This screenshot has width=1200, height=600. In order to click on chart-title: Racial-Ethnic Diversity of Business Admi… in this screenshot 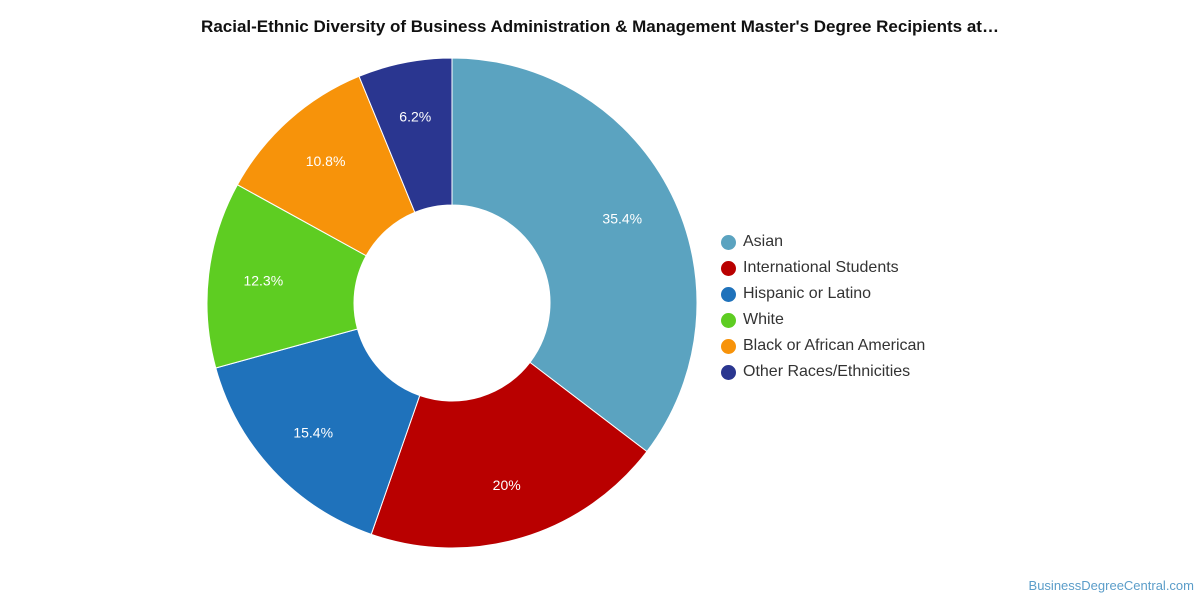, I will do `click(600, 26)`.